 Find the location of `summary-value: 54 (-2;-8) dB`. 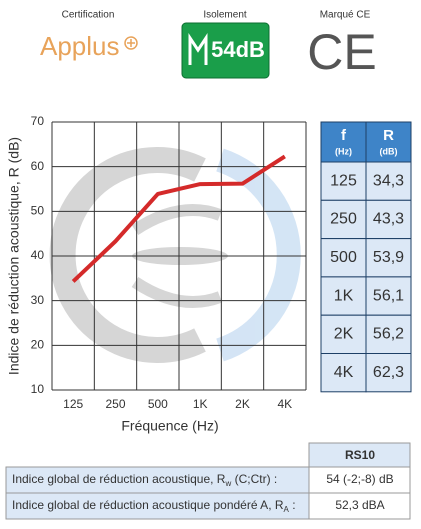

summary-value: 54 (-2;-8) dB is located at coordinates (359, 479).